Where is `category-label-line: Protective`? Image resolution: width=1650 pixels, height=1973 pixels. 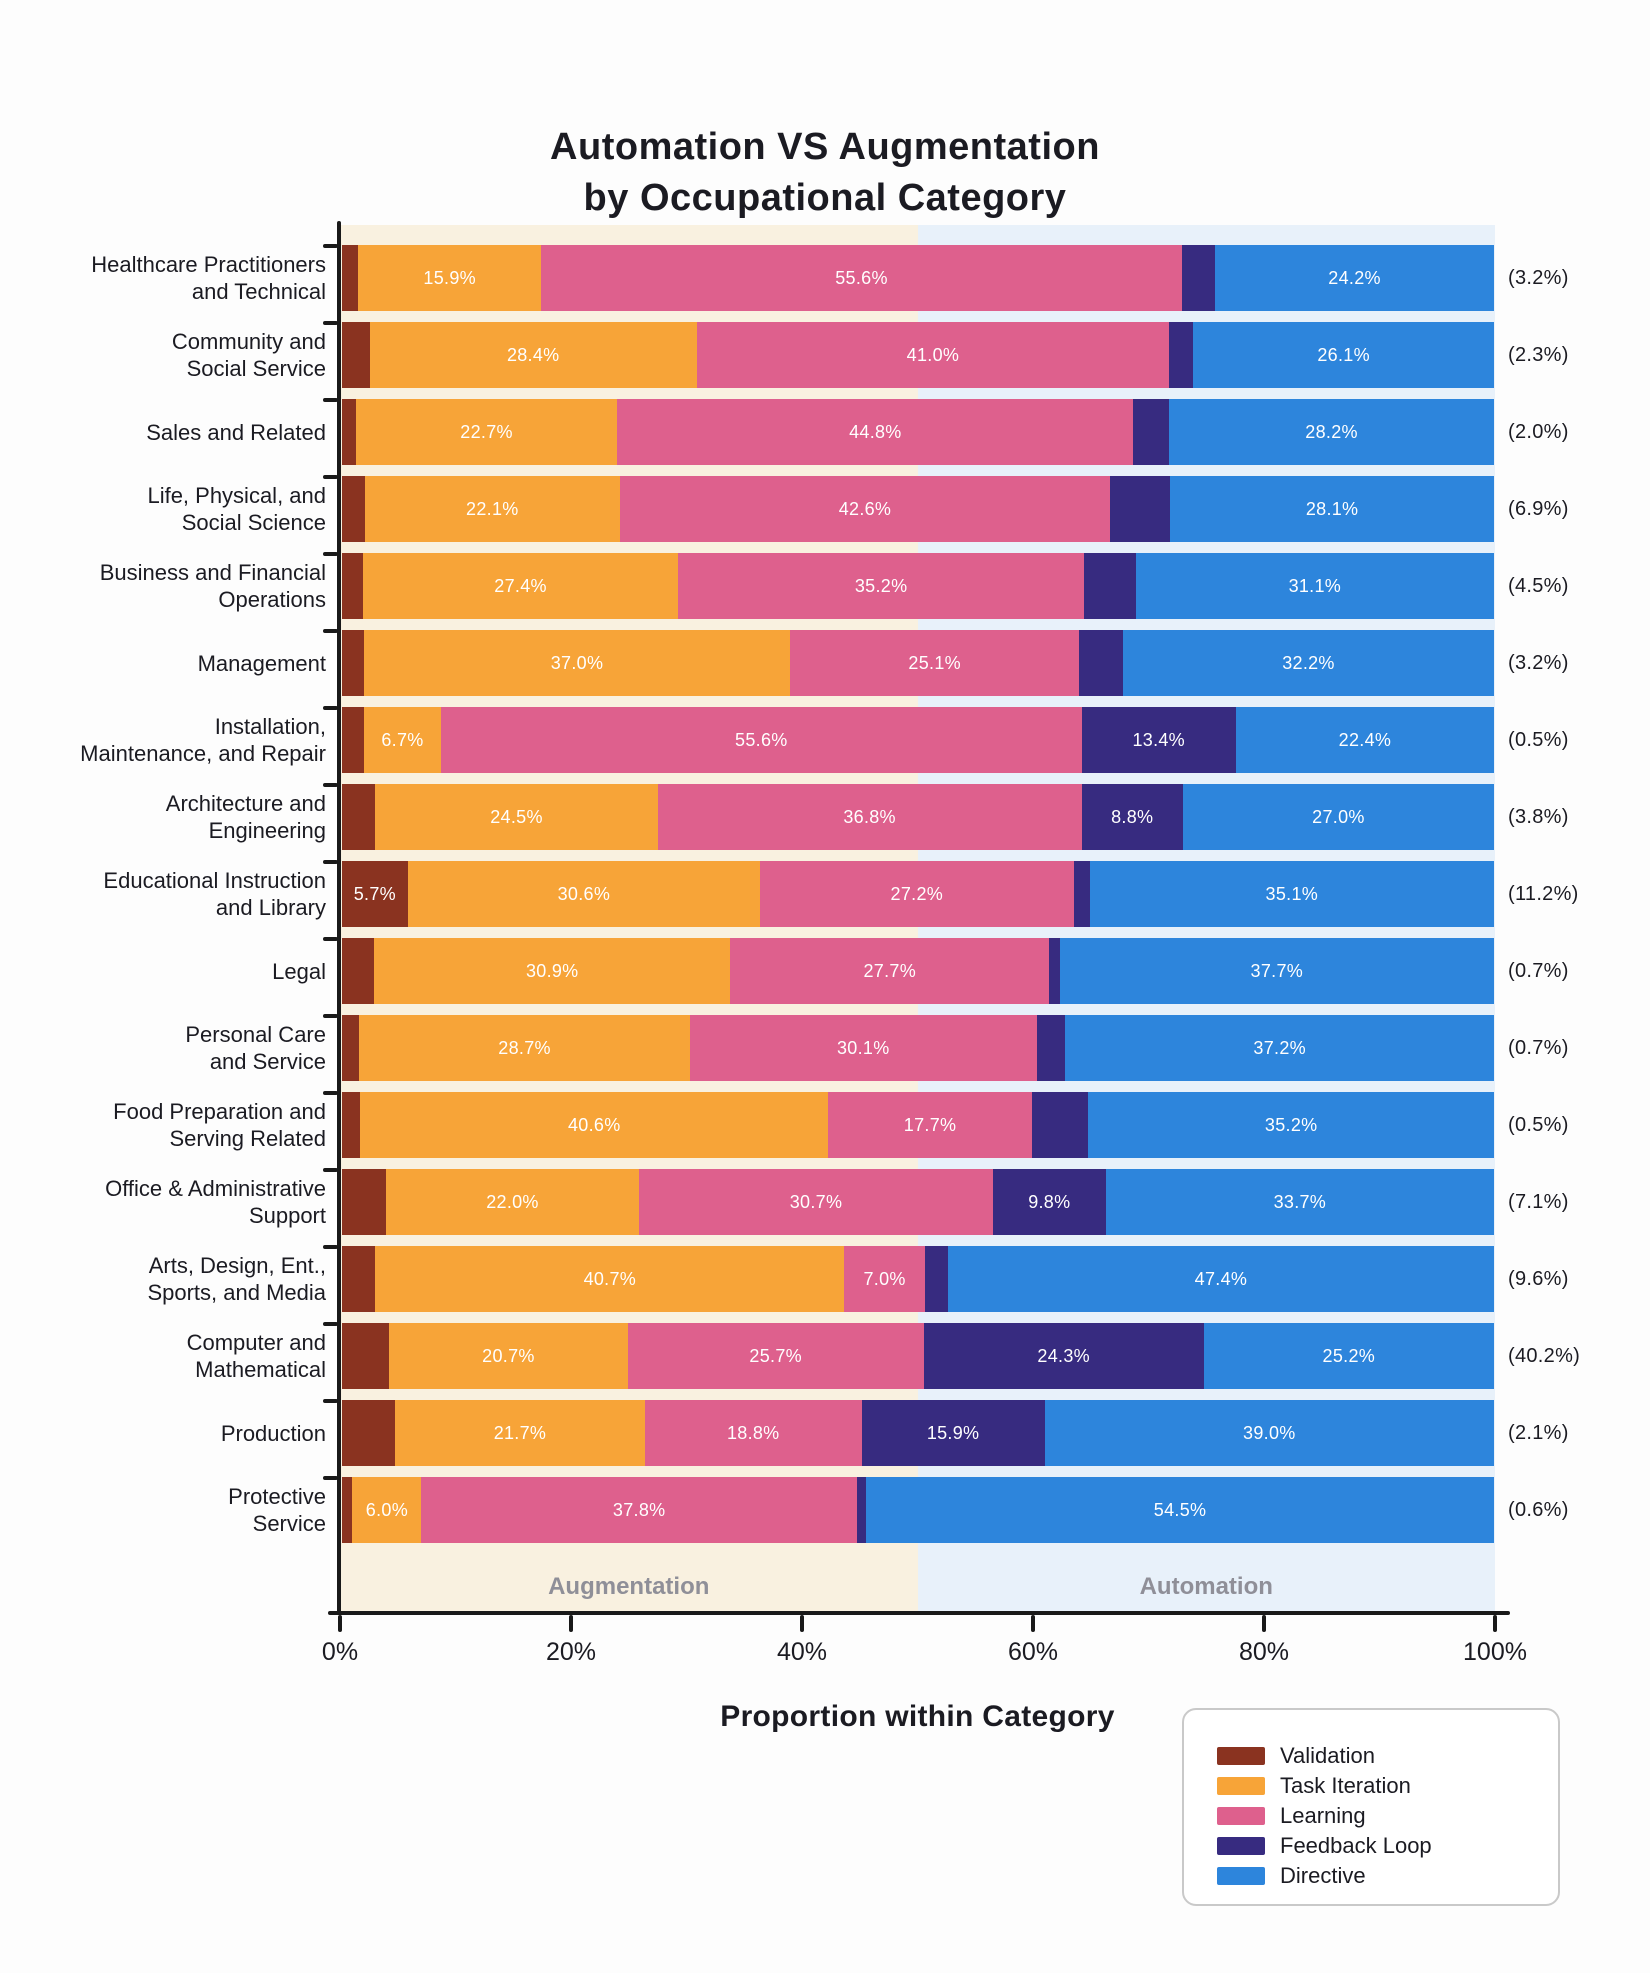 category-label-line: Protective is located at coordinates (277, 1496).